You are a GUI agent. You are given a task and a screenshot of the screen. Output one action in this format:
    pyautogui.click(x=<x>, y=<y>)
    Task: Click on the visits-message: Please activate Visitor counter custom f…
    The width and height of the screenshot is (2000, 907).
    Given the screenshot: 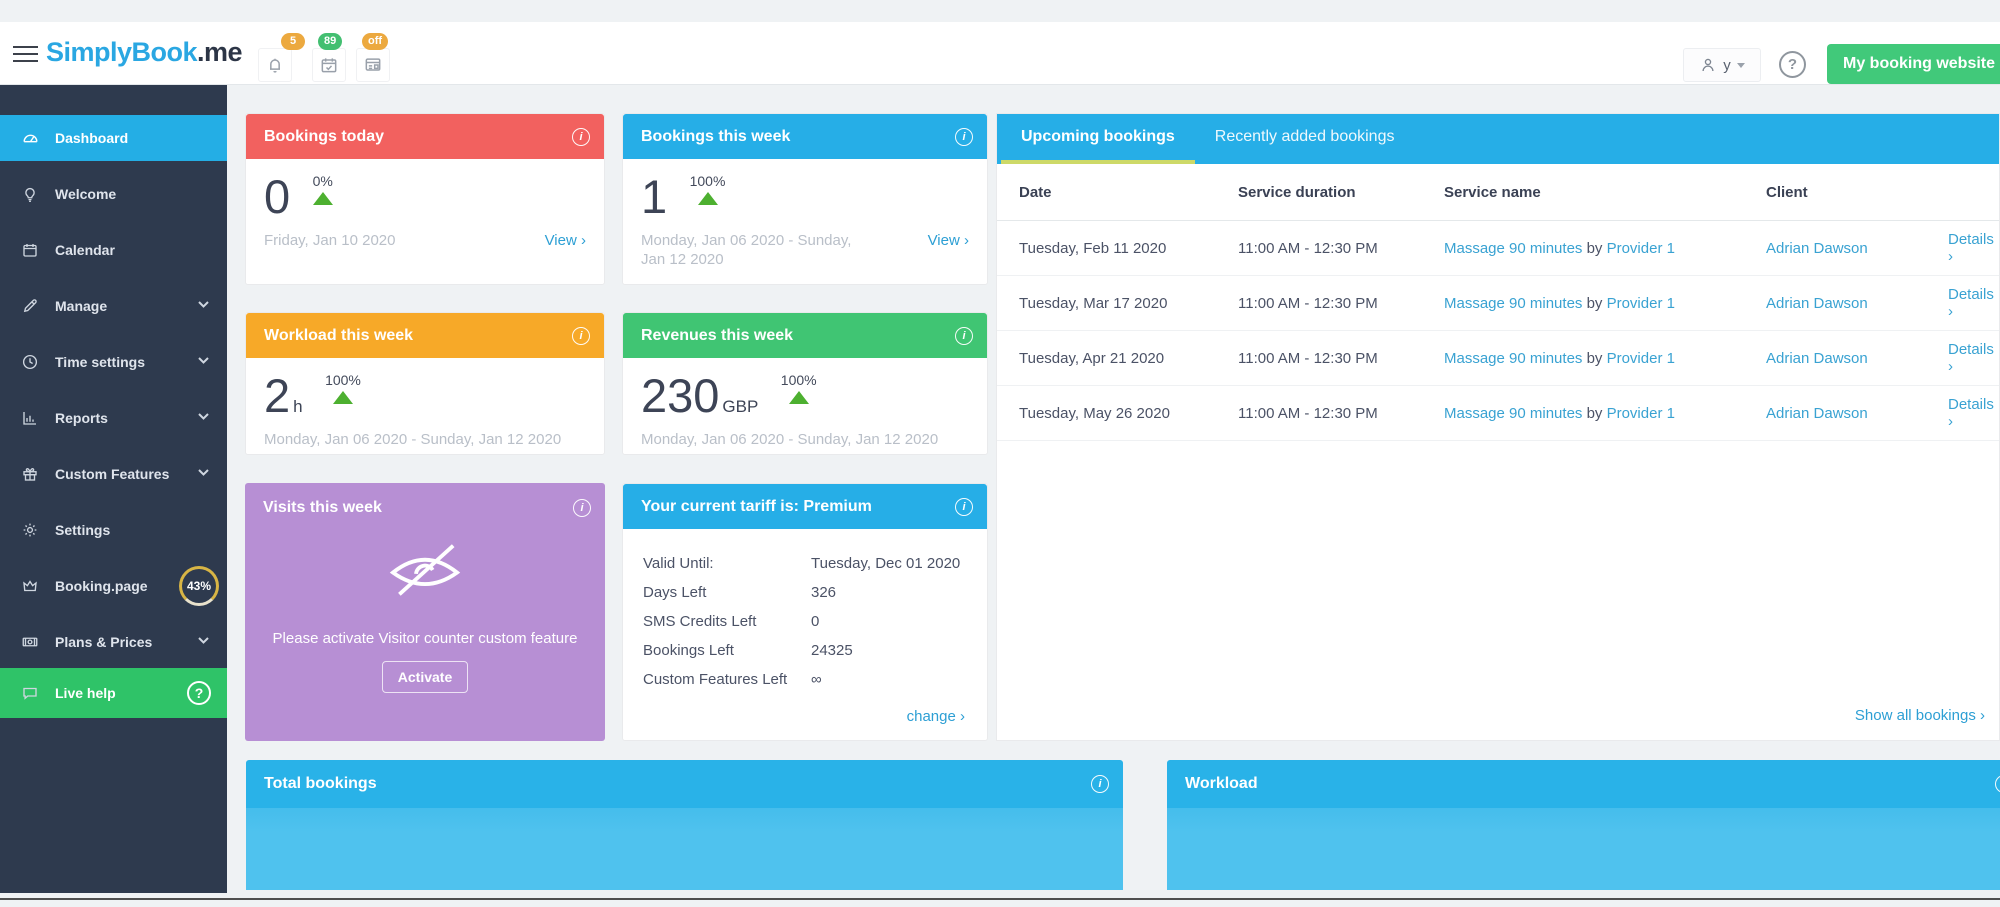 What is the action you would take?
    pyautogui.click(x=425, y=638)
    